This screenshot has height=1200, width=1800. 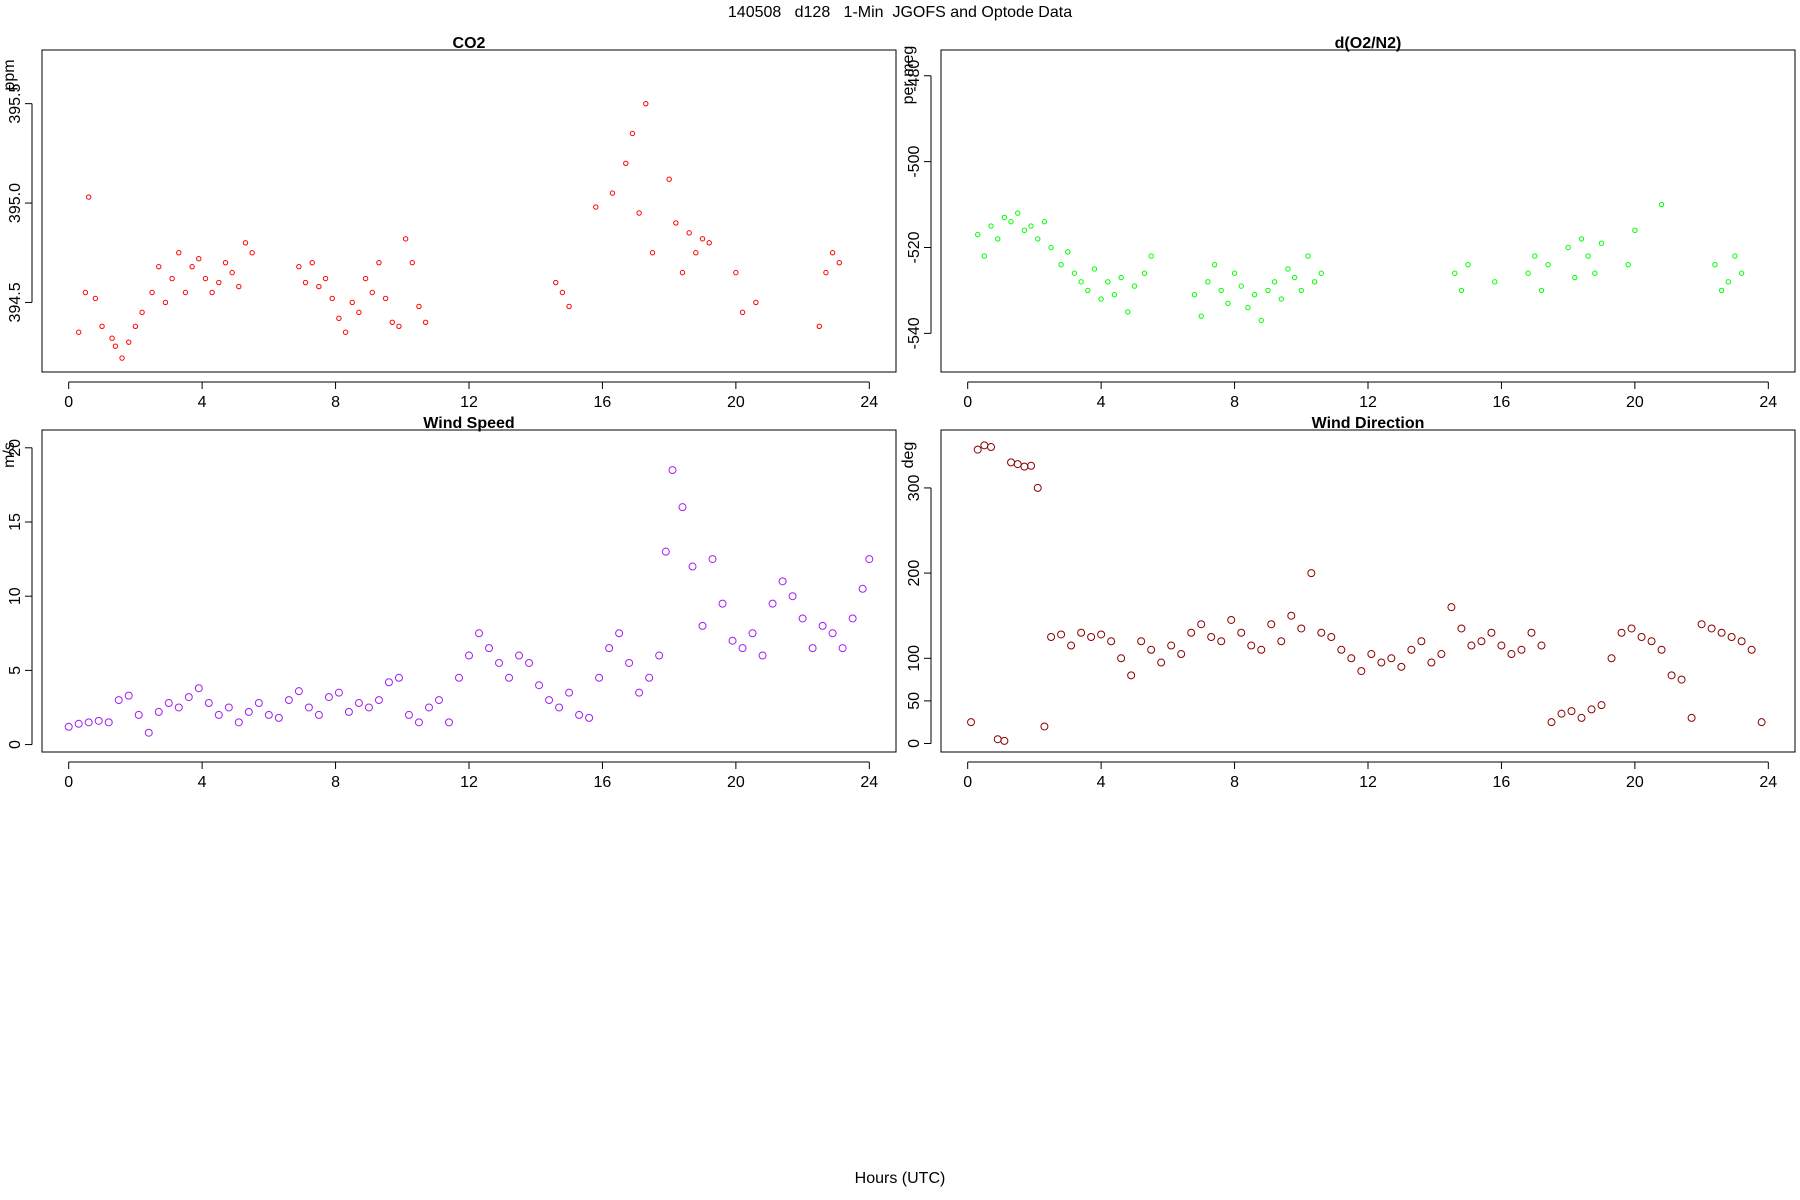 What do you see at coordinates (1101, 782) in the screenshot?
I see `x-tick-label: 4` at bounding box center [1101, 782].